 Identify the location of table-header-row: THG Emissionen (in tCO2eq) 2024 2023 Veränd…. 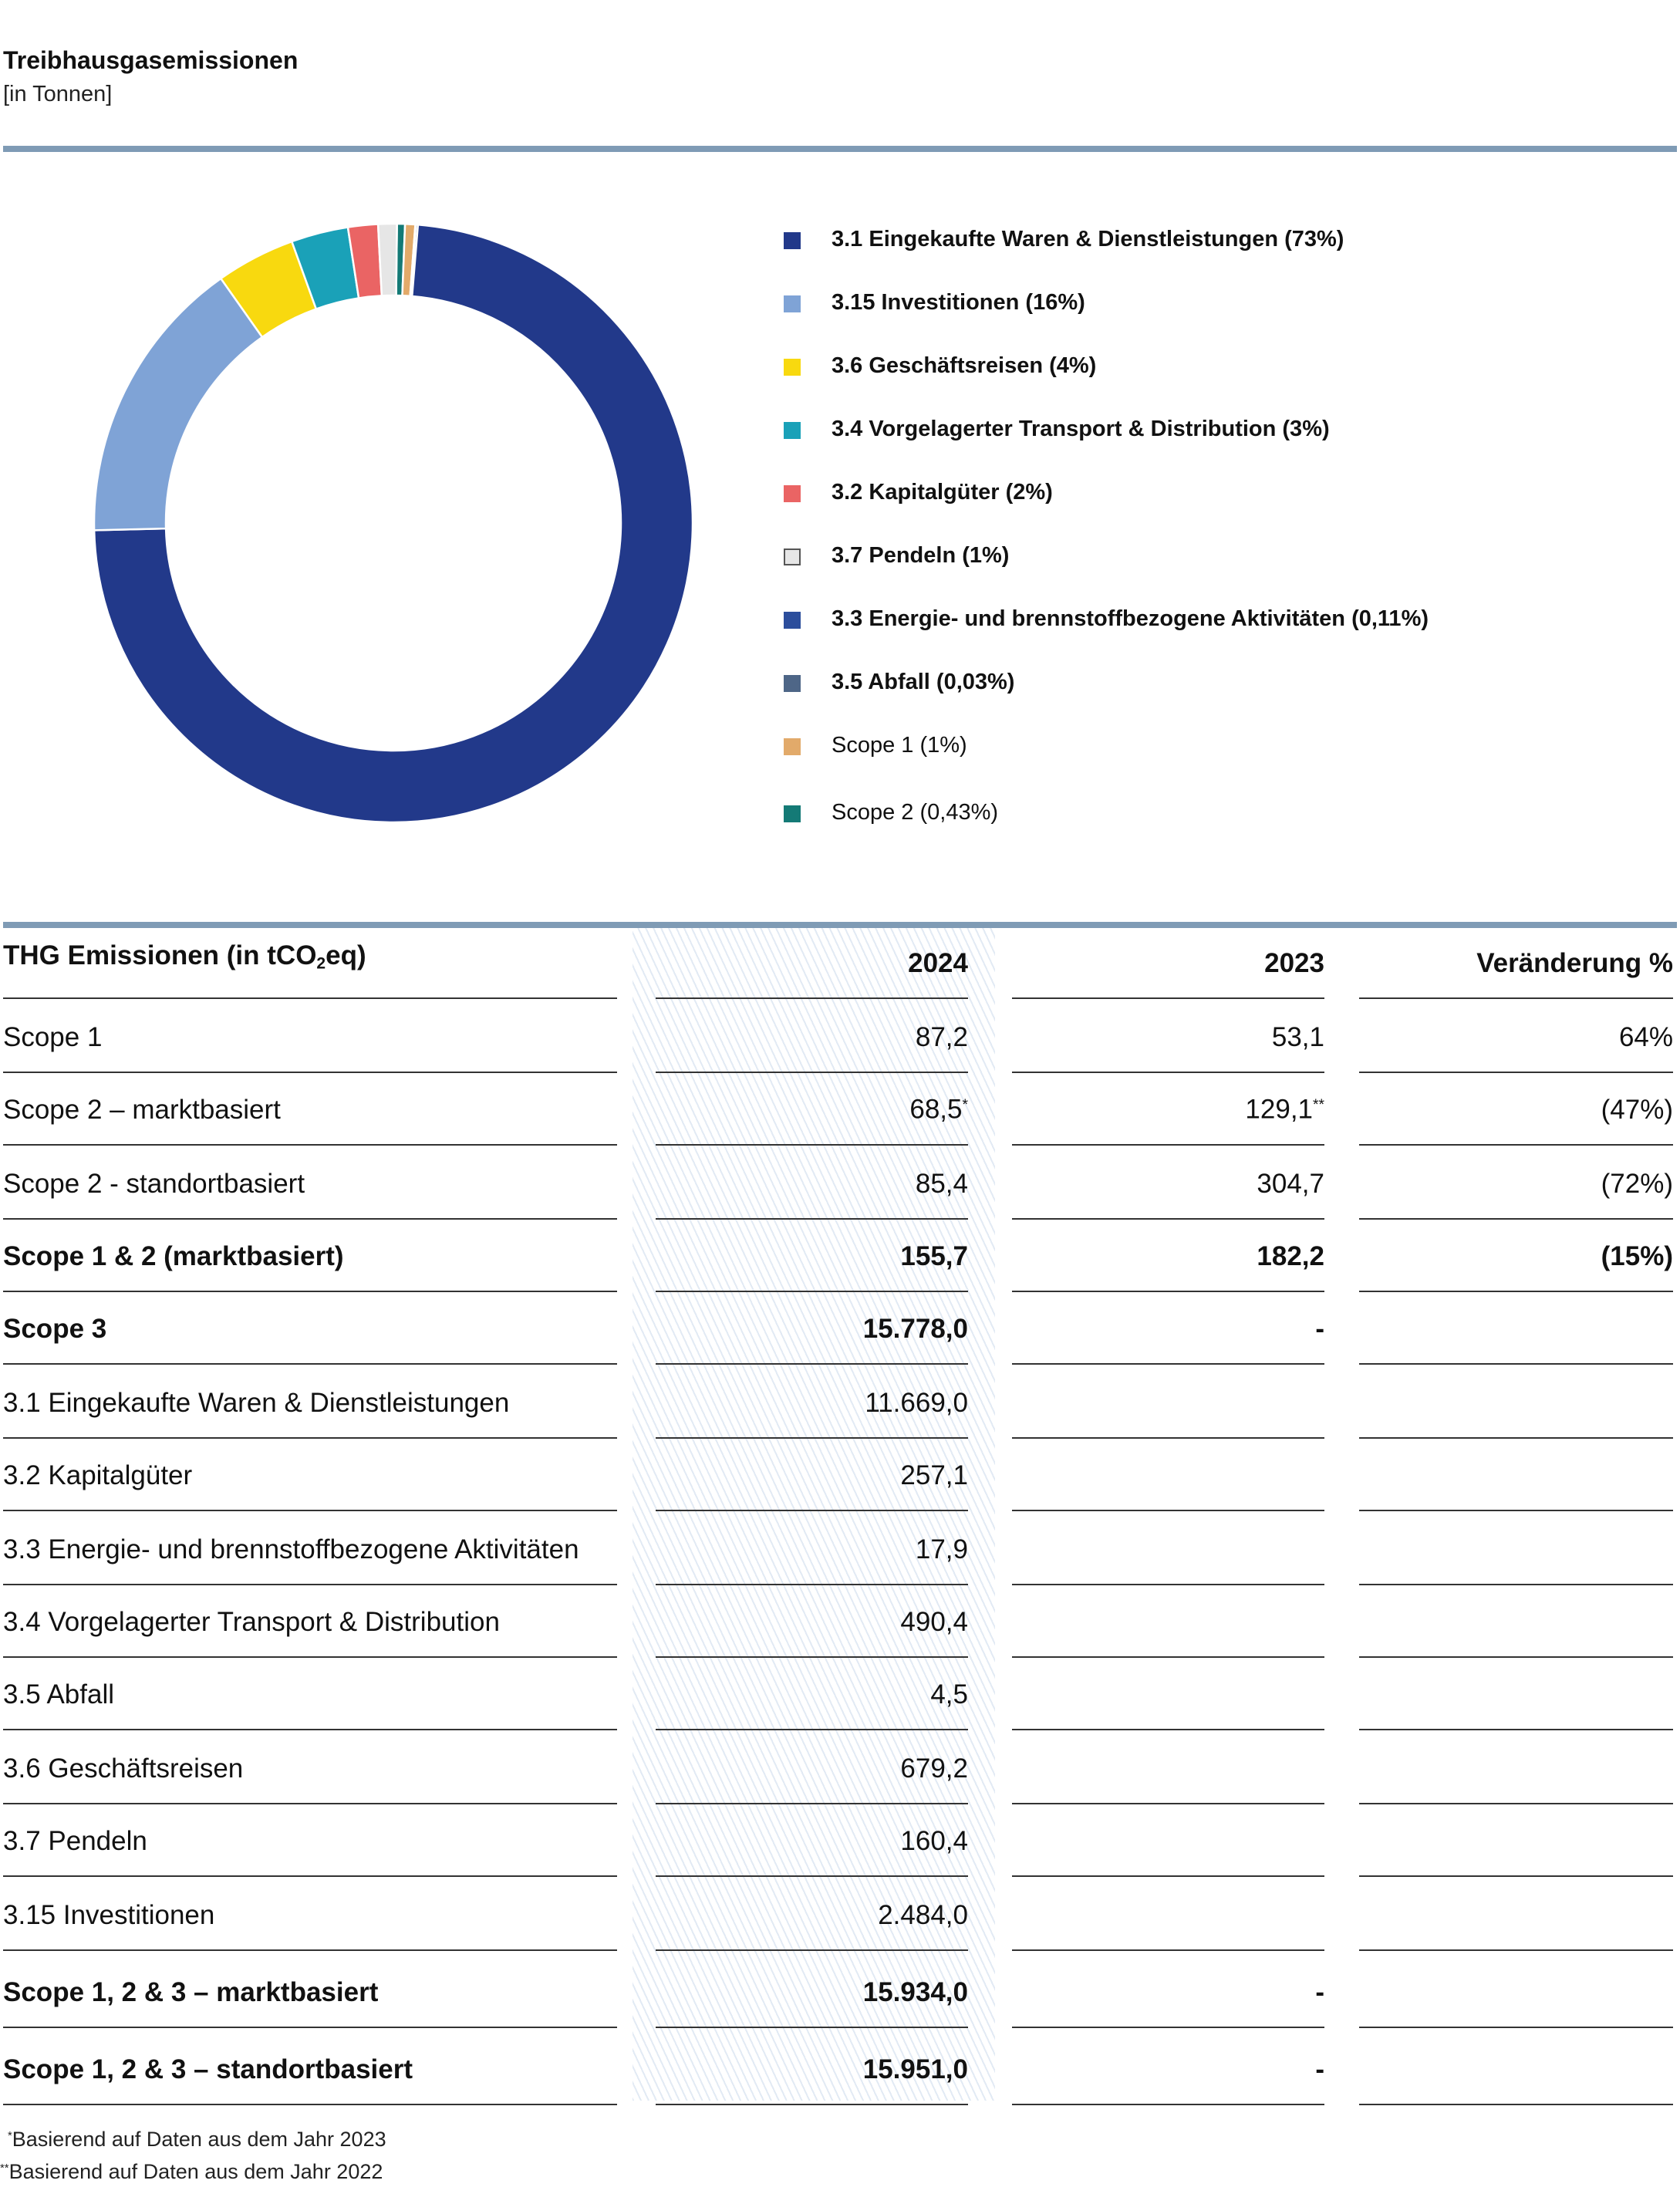
(840, 963).